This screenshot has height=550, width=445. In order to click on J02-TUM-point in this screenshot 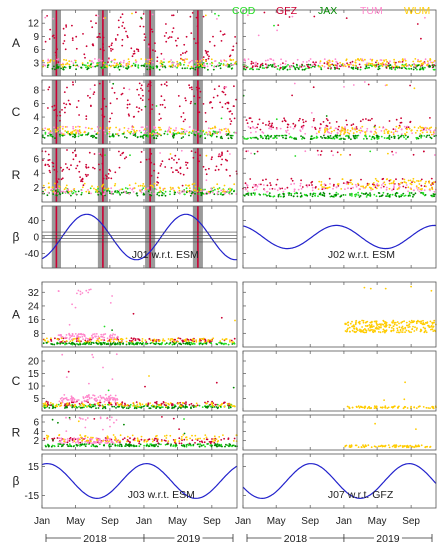, I will do `click(273, 60)`.